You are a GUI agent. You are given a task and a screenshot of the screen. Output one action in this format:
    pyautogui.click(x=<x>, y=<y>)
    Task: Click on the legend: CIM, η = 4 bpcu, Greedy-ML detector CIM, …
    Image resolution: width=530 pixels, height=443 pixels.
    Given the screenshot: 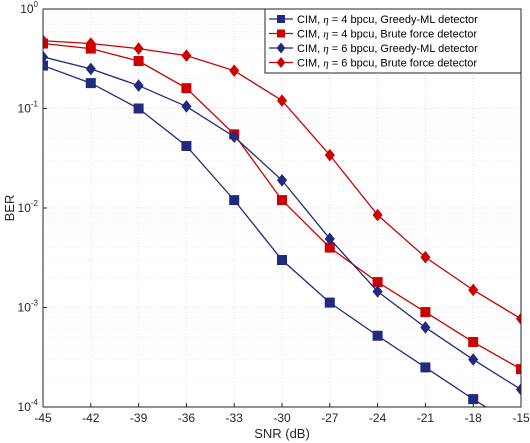 What is the action you would take?
    pyautogui.click(x=393, y=41)
    